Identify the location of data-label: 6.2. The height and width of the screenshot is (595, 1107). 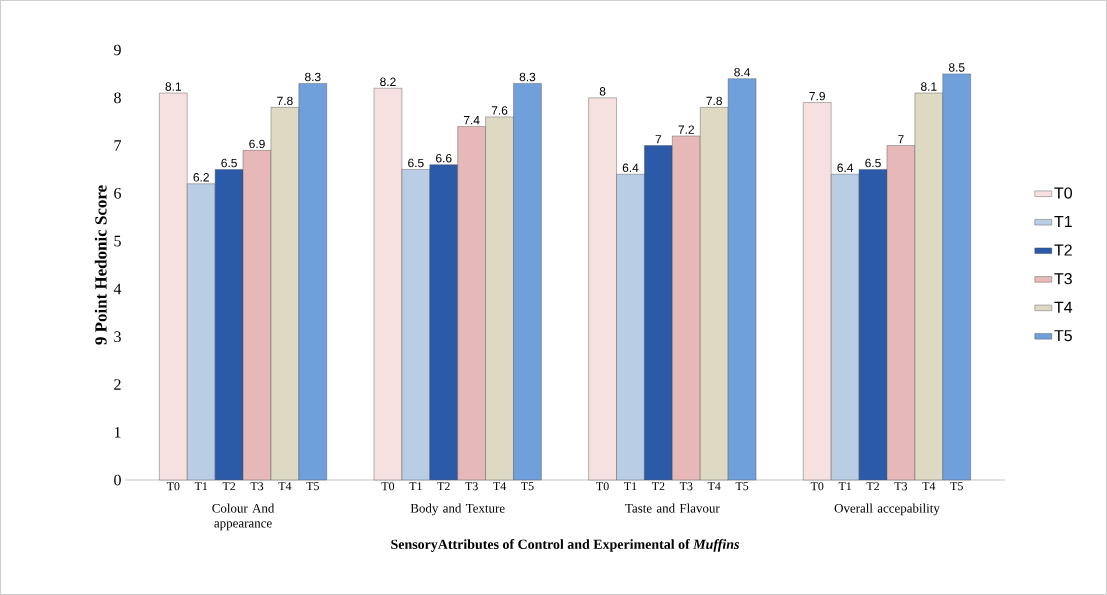
(201, 177).